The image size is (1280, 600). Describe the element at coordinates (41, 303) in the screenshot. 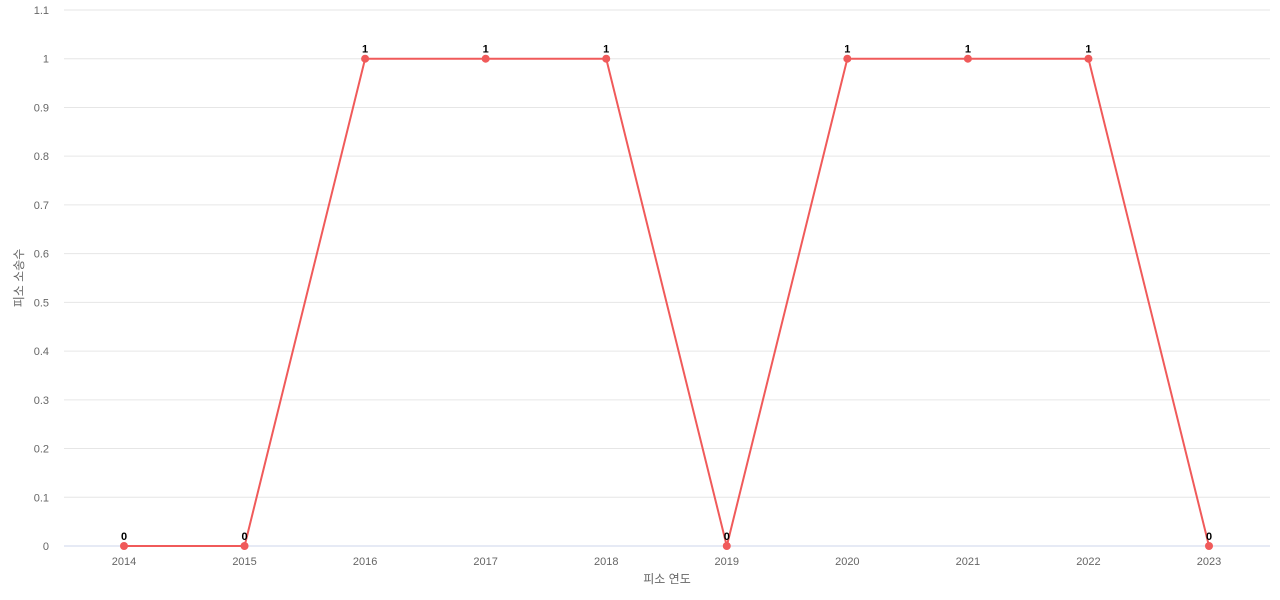

I see `y-tick-label: 0.5` at that location.